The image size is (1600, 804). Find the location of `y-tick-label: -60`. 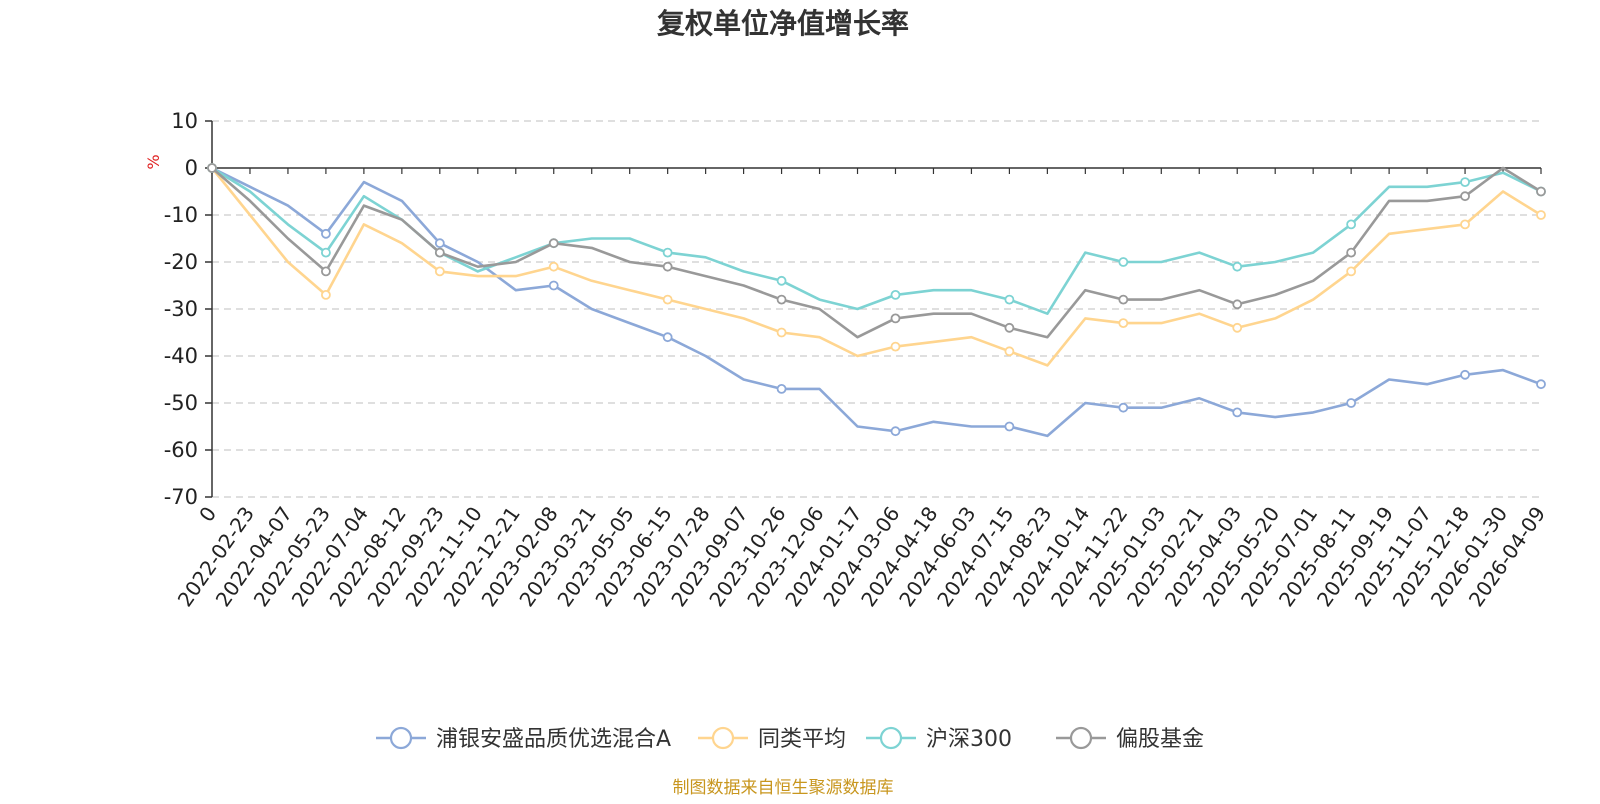

y-tick-label: -60 is located at coordinates (181, 450).